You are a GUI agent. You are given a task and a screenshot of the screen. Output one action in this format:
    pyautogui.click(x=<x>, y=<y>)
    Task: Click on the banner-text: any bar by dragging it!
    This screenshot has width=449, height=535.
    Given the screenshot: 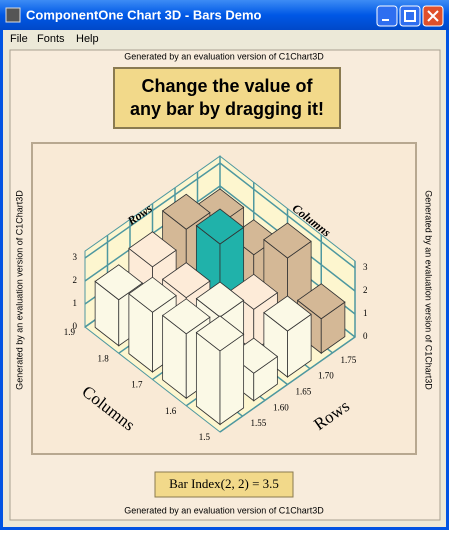 What is the action you would take?
    pyautogui.click(x=227, y=109)
    